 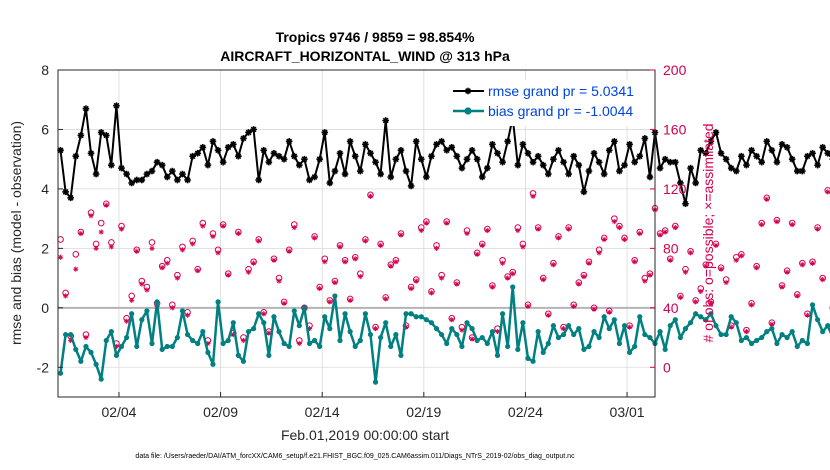 I want to click on y-right-tick-label-3: 120, so click(x=675, y=189).